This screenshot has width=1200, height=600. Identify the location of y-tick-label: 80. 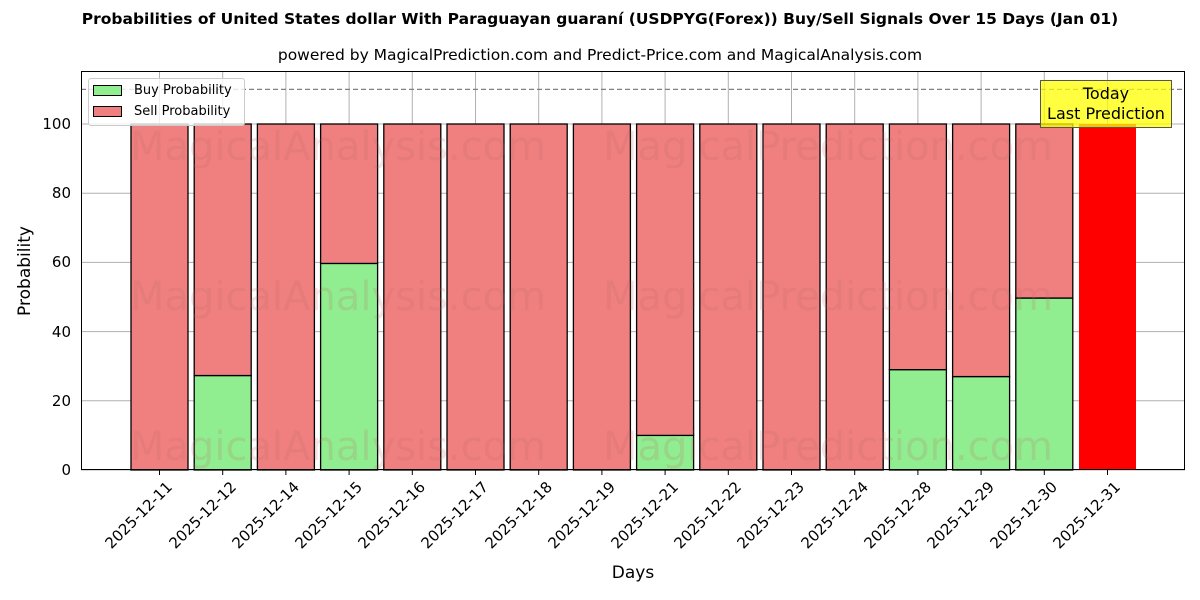
(61, 193).